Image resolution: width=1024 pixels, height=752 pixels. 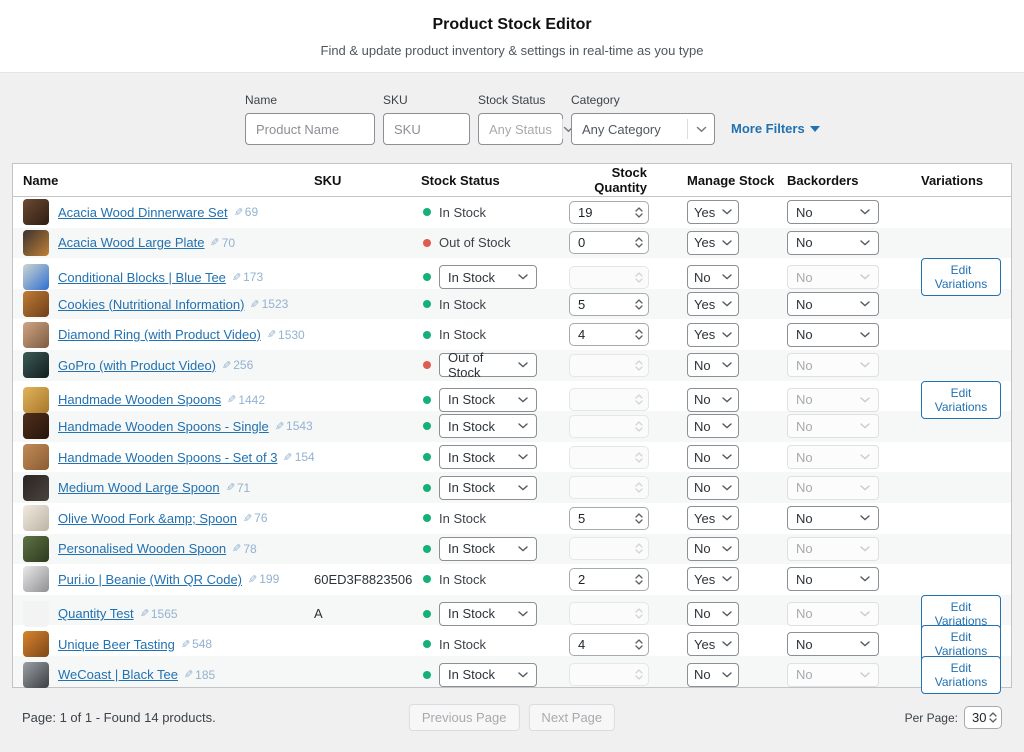 What do you see at coordinates (150, 579) in the screenshot?
I see `product-name-link: Puri.io | Beanie (With QR Code)` at bounding box center [150, 579].